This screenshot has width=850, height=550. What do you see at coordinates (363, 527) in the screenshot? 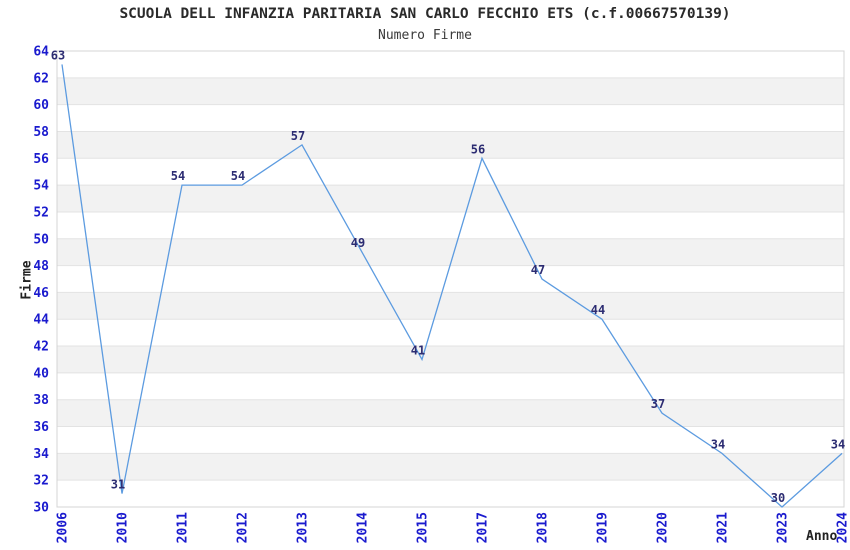
I see `x-tick-label: 2014` at bounding box center [363, 527].